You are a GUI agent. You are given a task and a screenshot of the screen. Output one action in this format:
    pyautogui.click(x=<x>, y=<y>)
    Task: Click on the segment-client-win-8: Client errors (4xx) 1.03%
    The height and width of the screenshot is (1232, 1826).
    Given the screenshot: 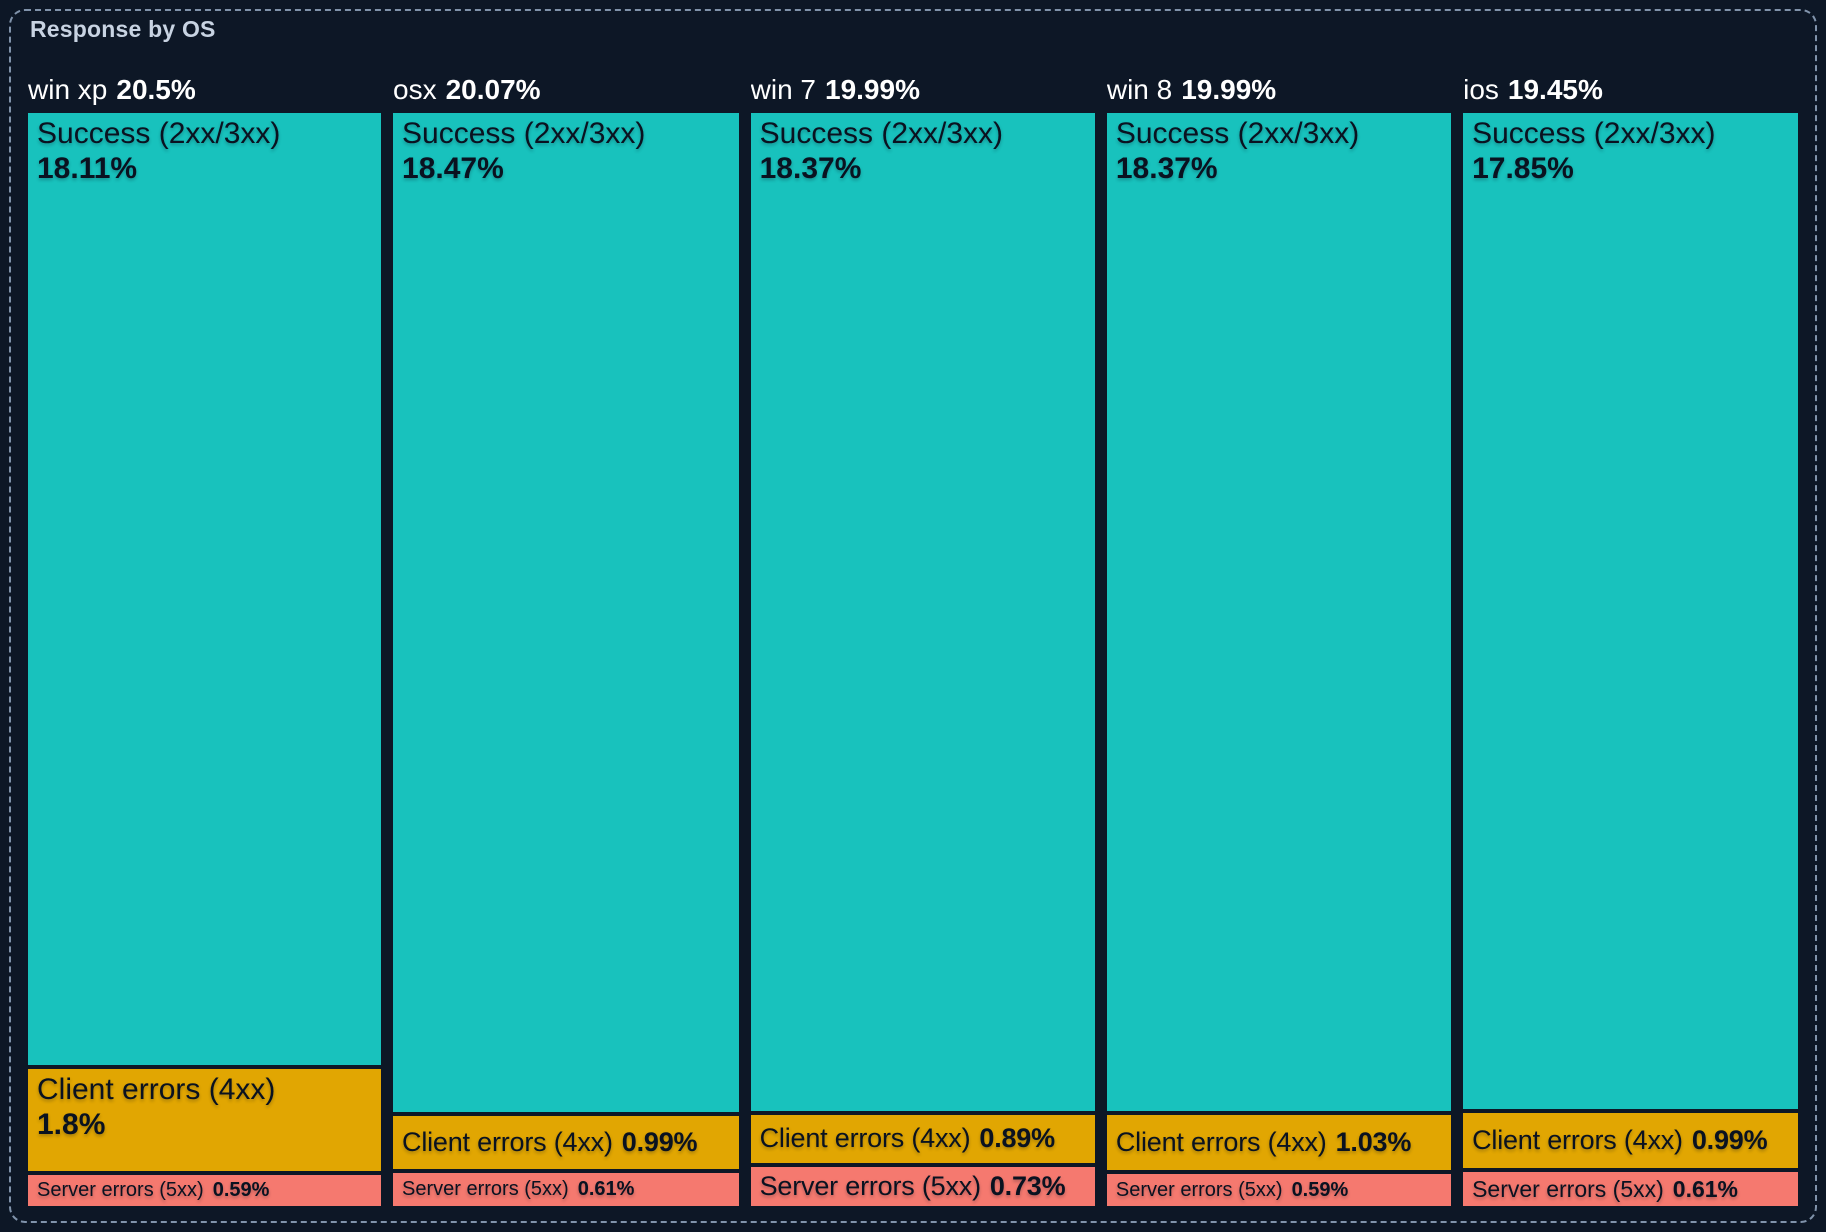 What is the action you would take?
    pyautogui.click(x=1279, y=1142)
    